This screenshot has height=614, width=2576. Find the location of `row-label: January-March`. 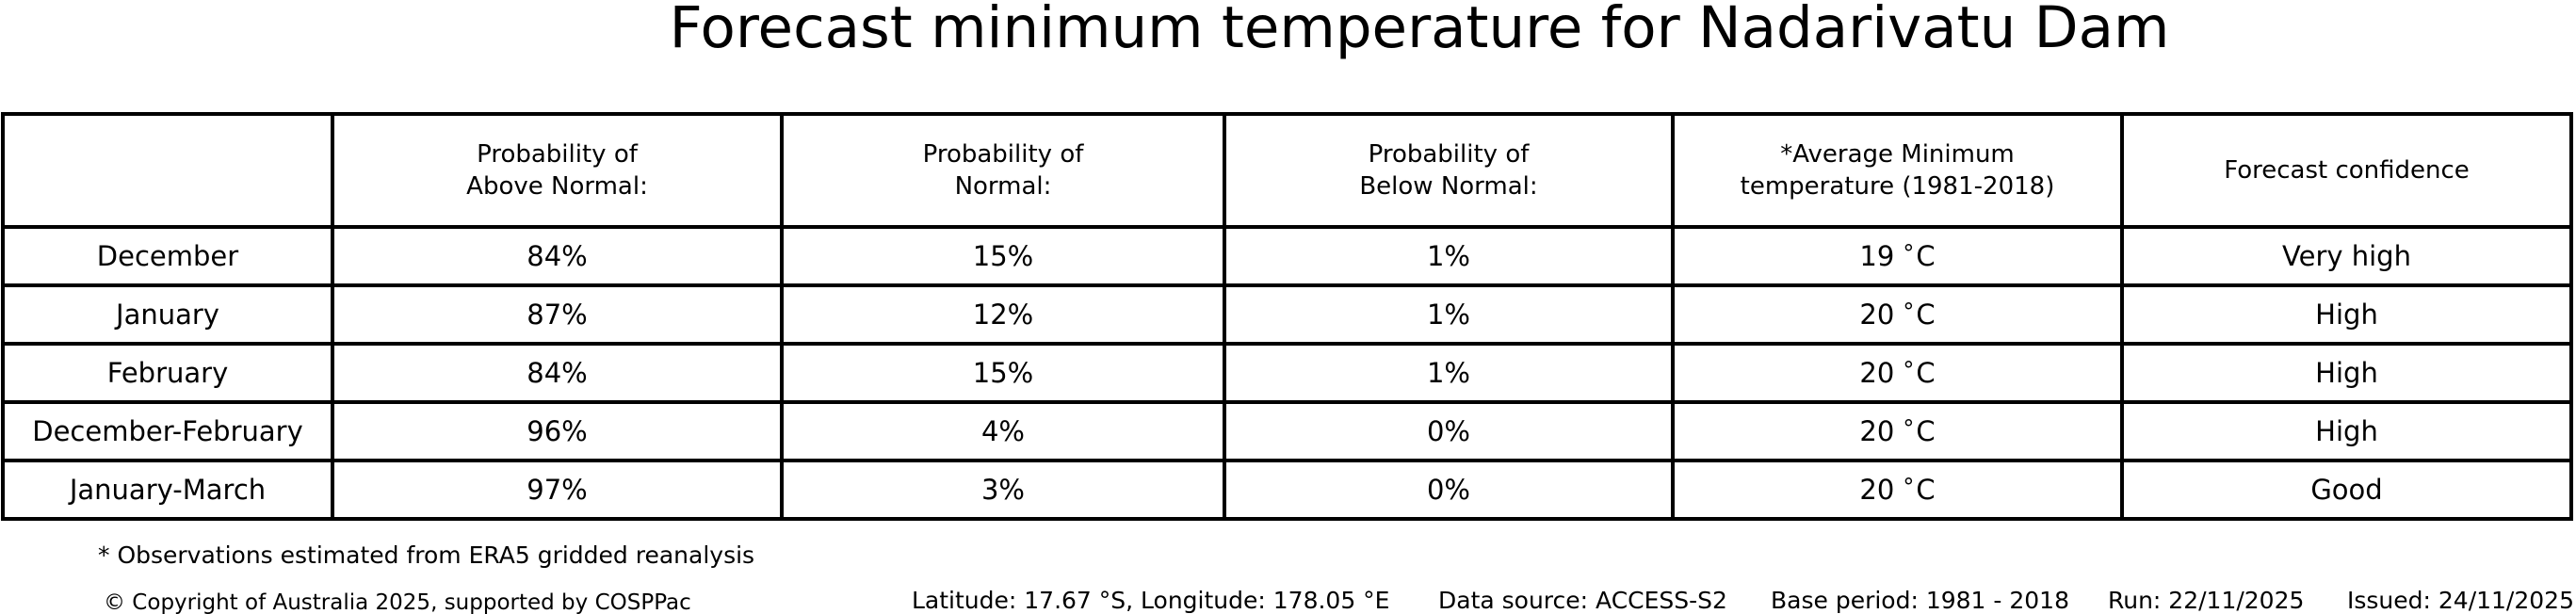

row-label: January-March is located at coordinates (167, 490).